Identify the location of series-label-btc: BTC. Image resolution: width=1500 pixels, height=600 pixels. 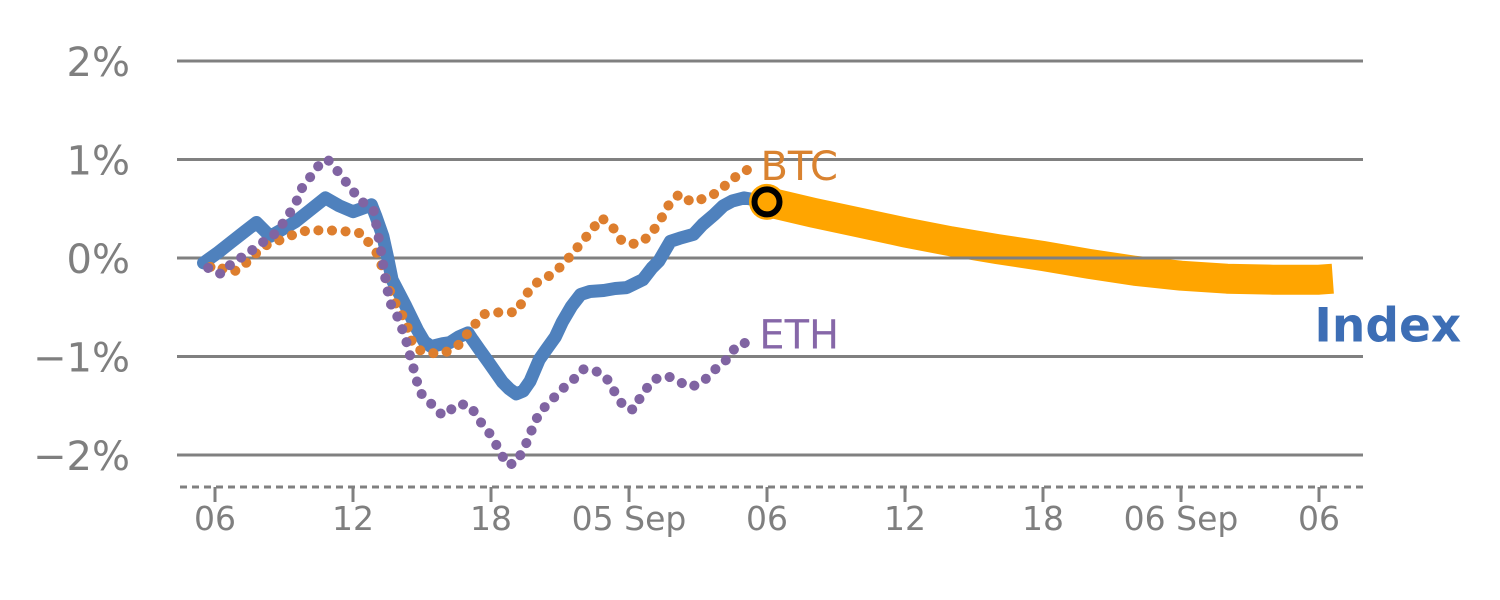
(798, 167).